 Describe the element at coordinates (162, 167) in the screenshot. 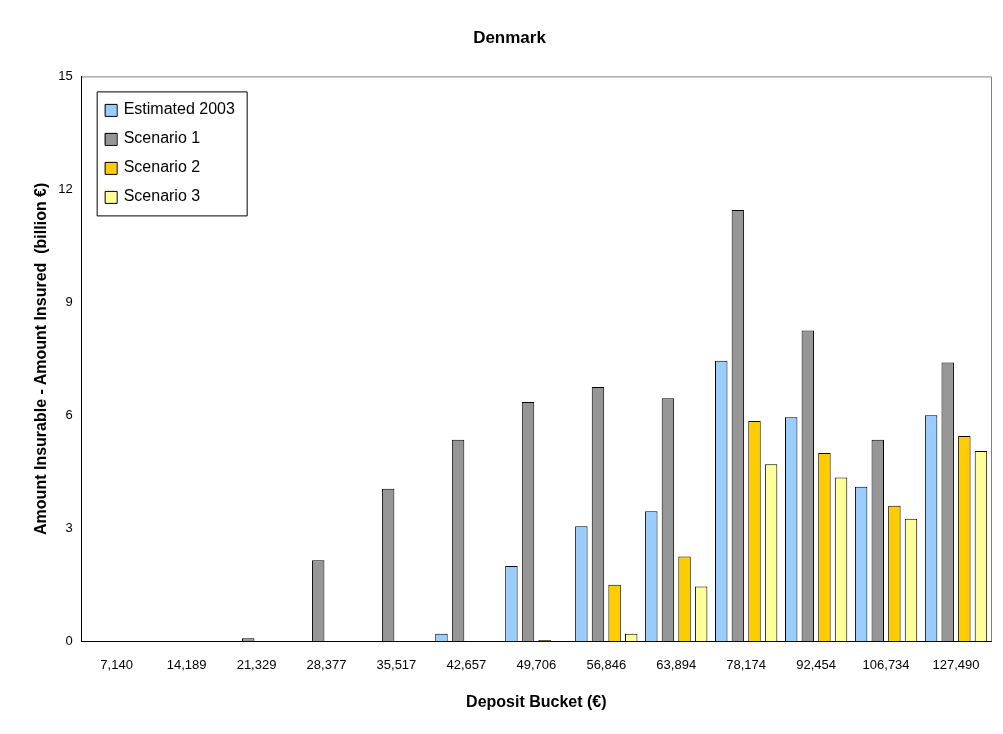

I see `legend-label: Scenario 2` at that location.